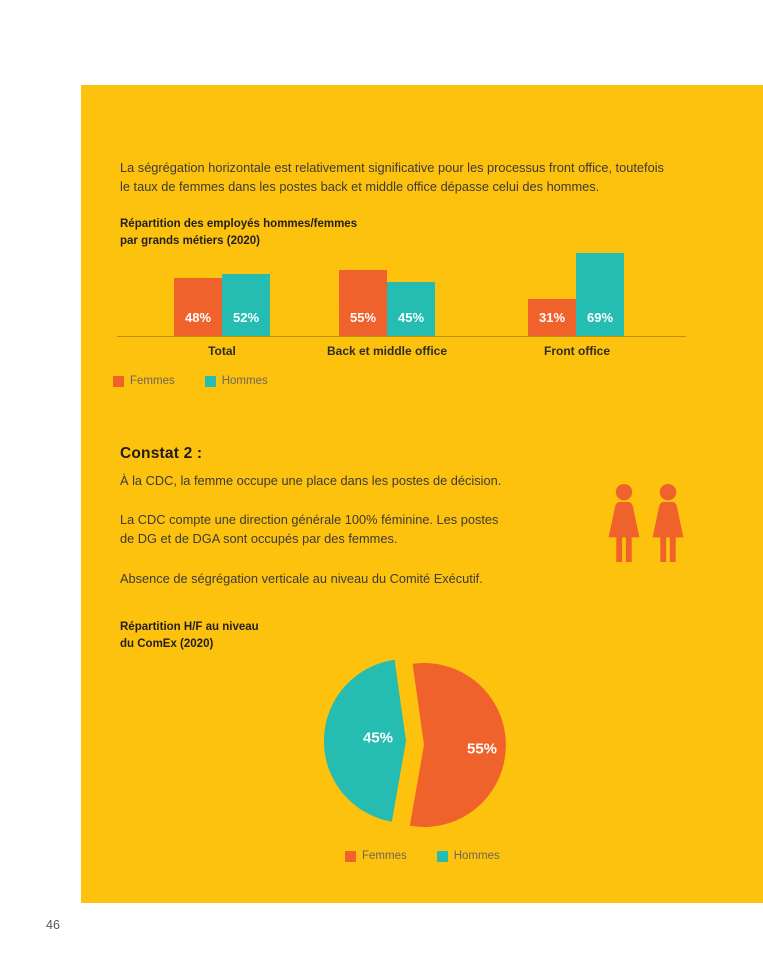 This screenshot has height=970, width=763. I want to click on bar-hommes-3: 69%, so click(600, 294).